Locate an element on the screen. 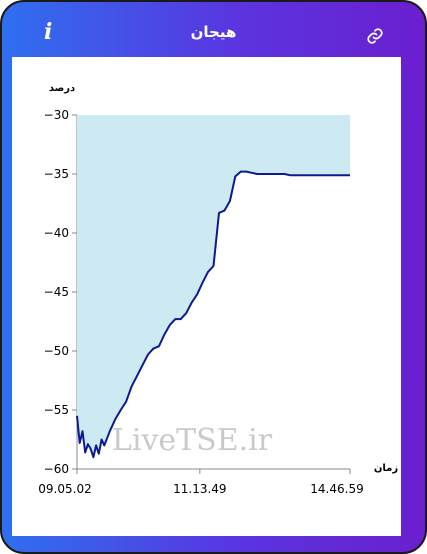  y-tick-label: −35 is located at coordinates (56, 174).